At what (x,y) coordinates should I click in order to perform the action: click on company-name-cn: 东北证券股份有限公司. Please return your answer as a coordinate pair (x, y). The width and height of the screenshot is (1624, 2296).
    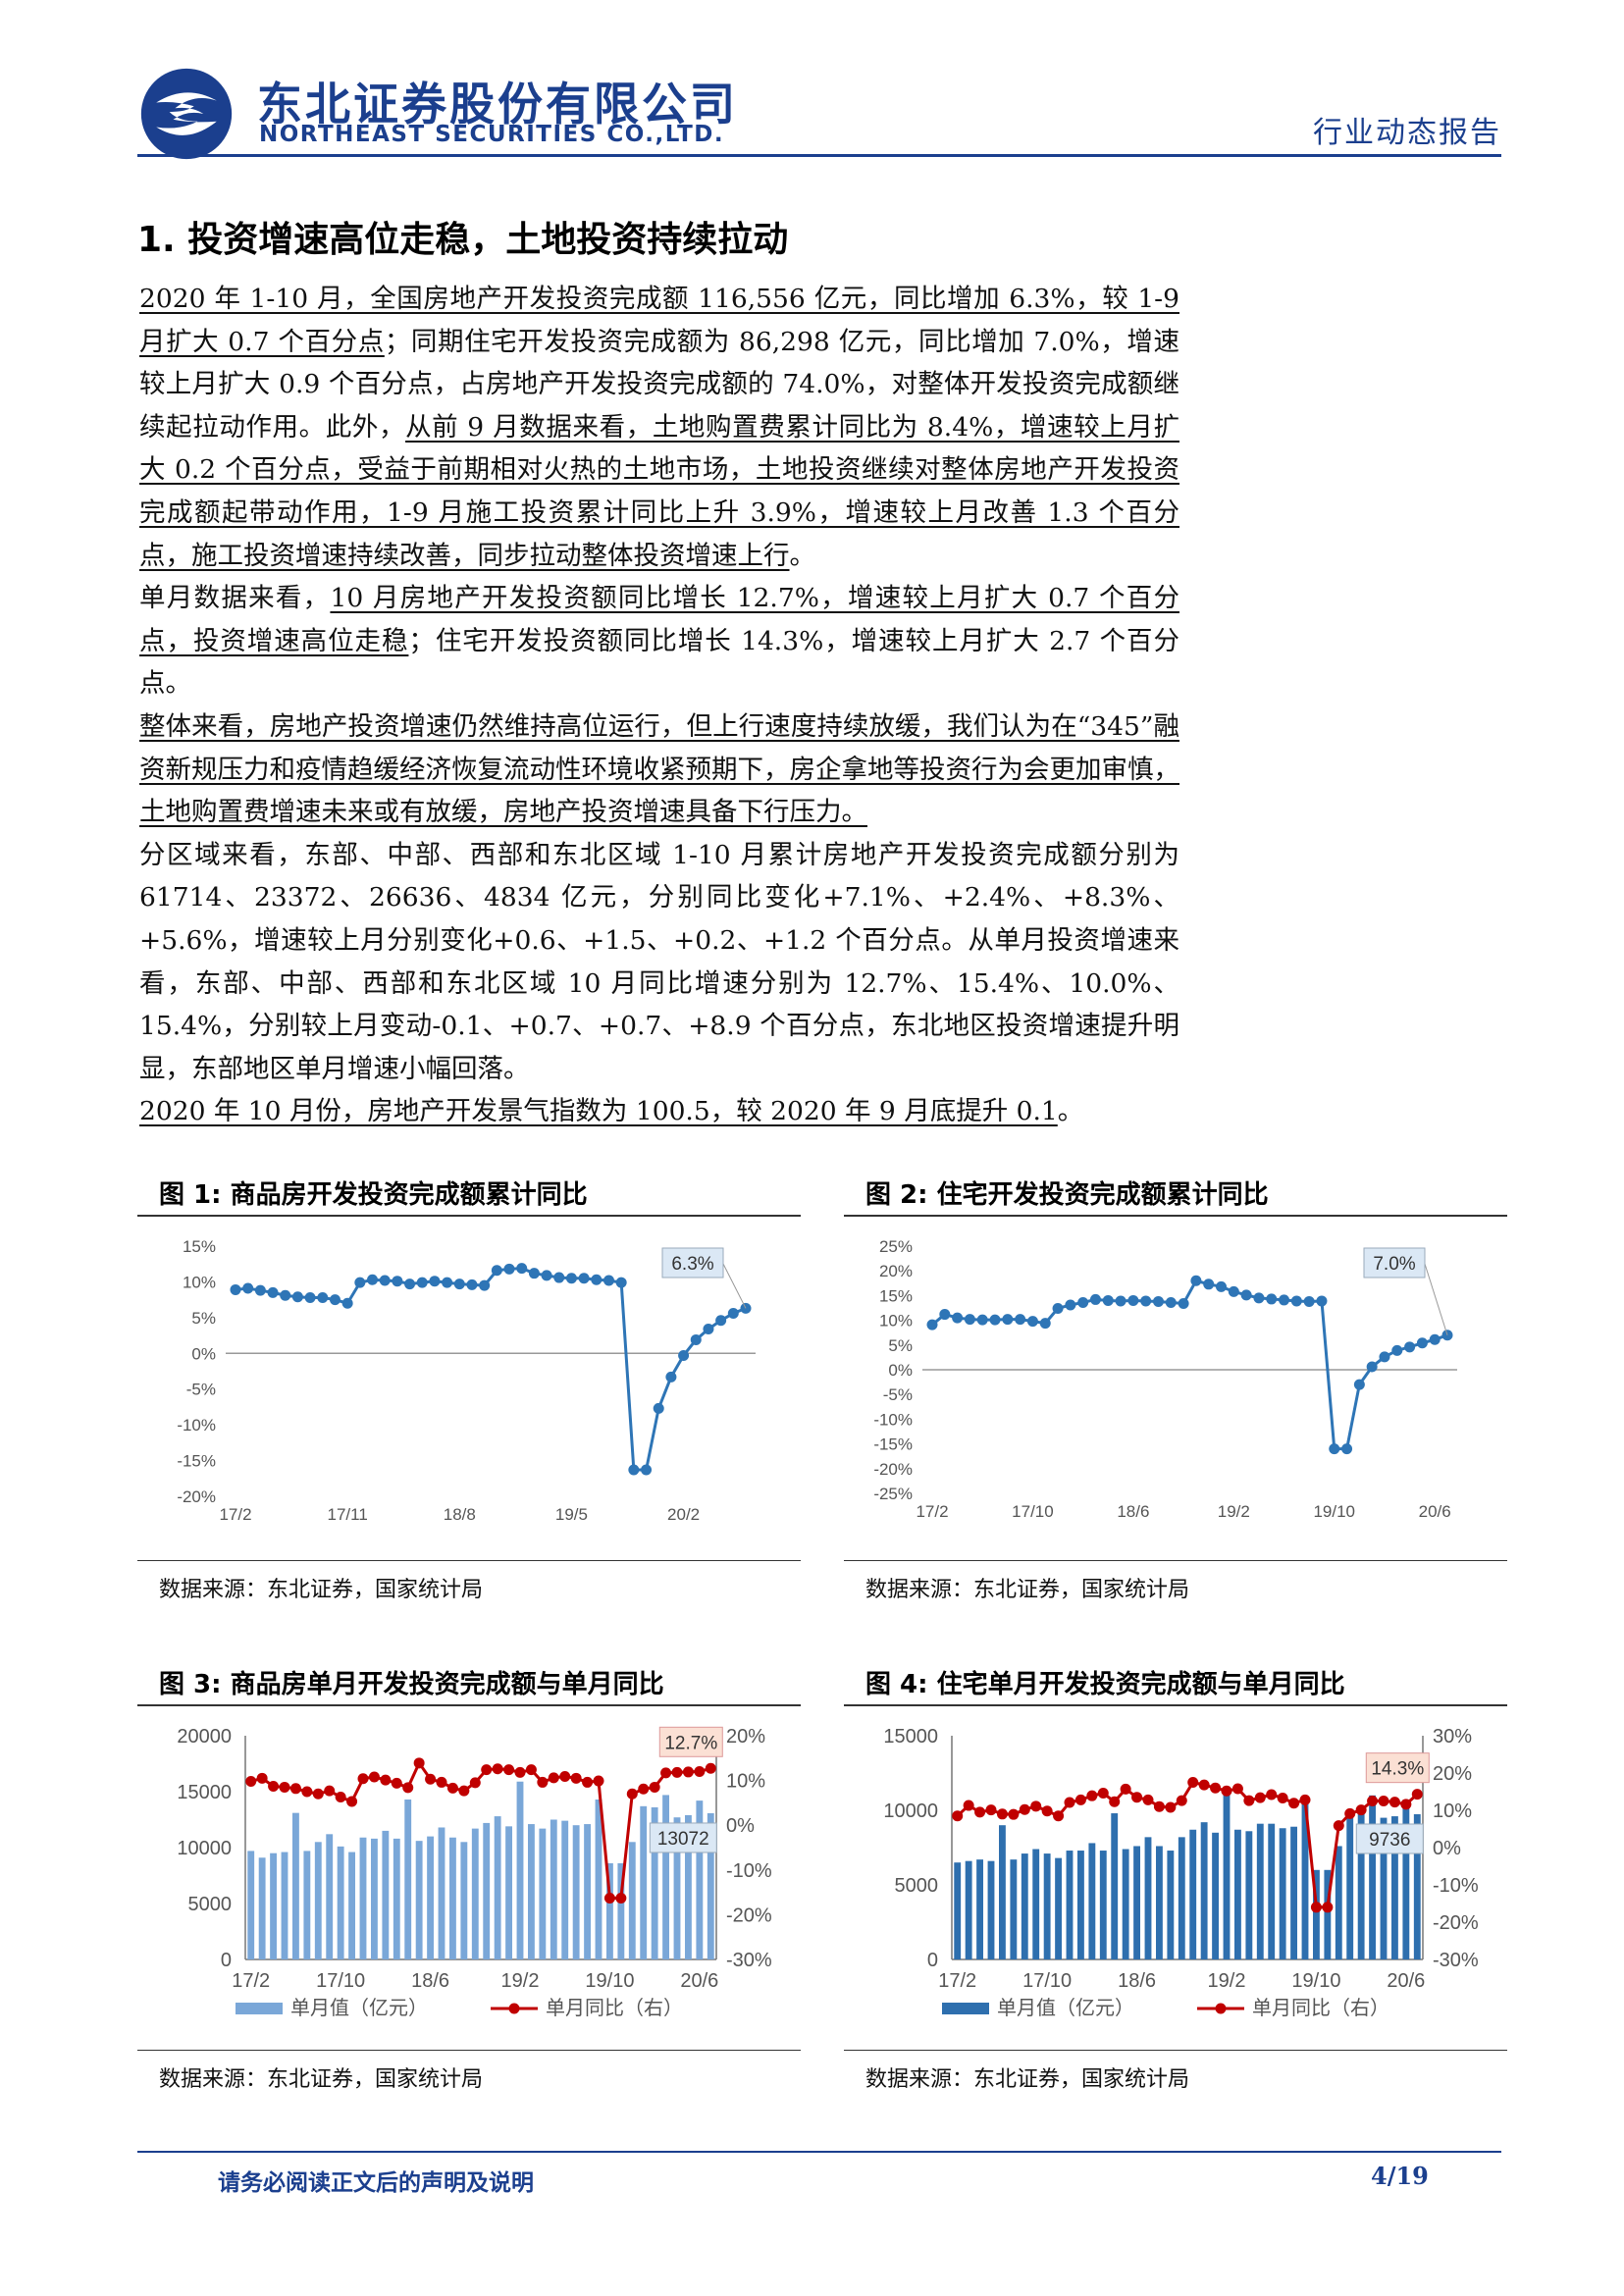
    Looking at the image, I should click on (497, 104).